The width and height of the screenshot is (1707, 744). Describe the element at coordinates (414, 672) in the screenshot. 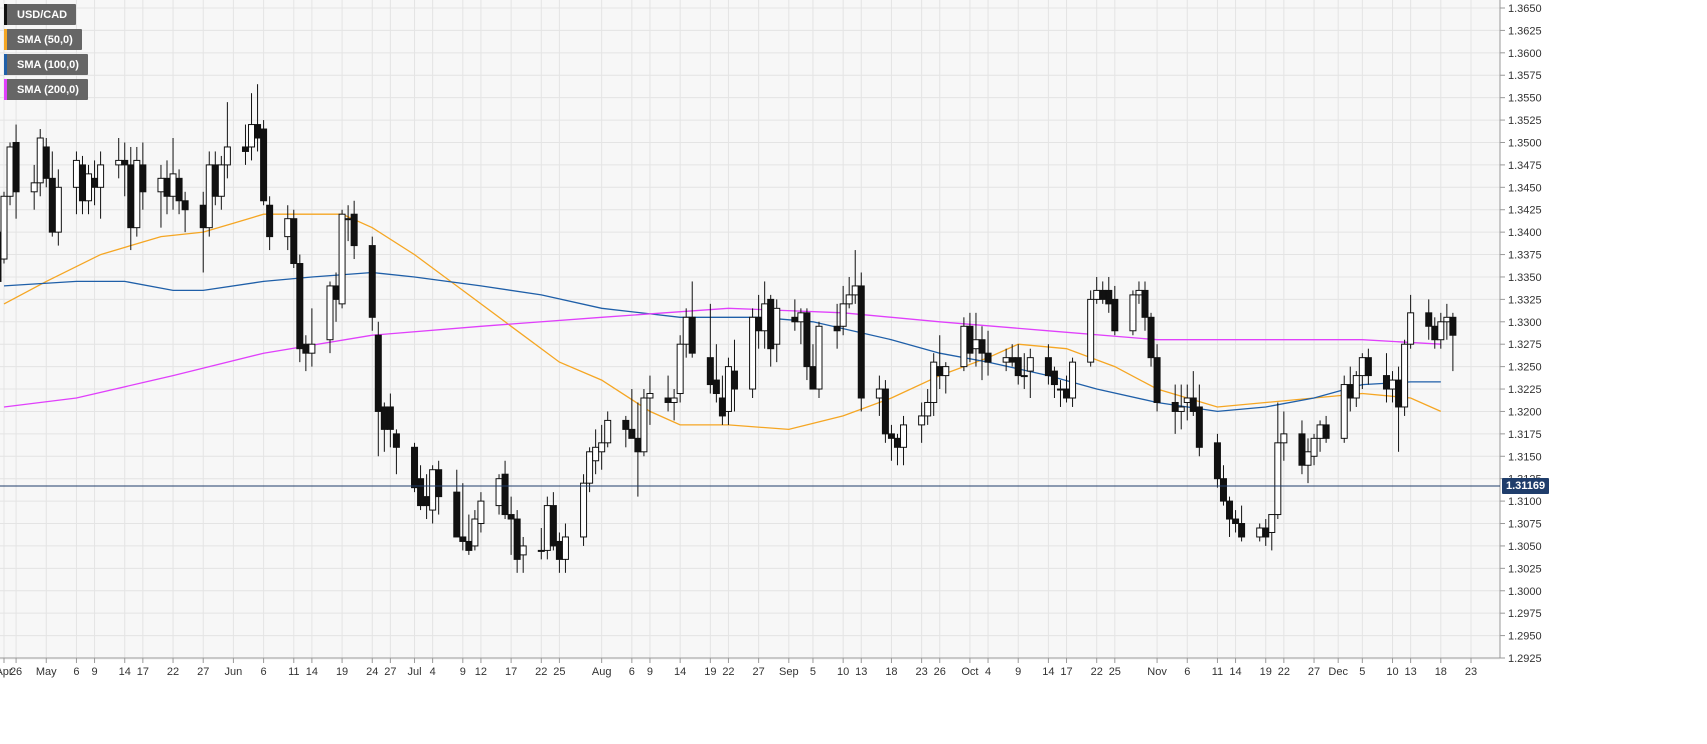

I see `x-tick-label: Jul` at that location.